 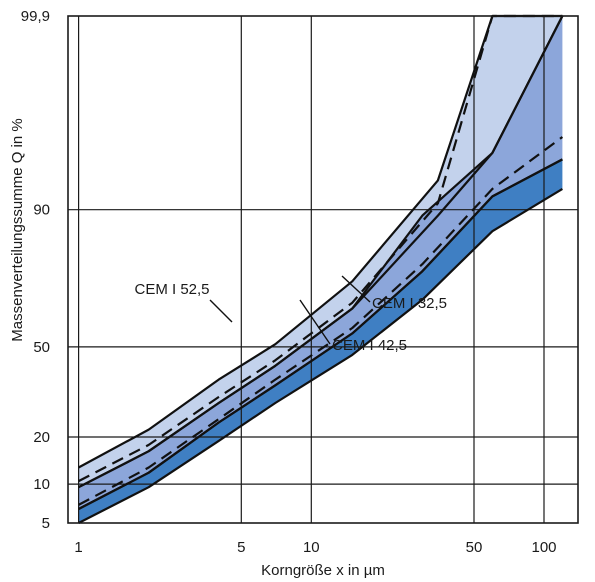 What do you see at coordinates (369, 345) in the screenshot?
I see `annotation-label-2: CEM I 42,5` at bounding box center [369, 345].